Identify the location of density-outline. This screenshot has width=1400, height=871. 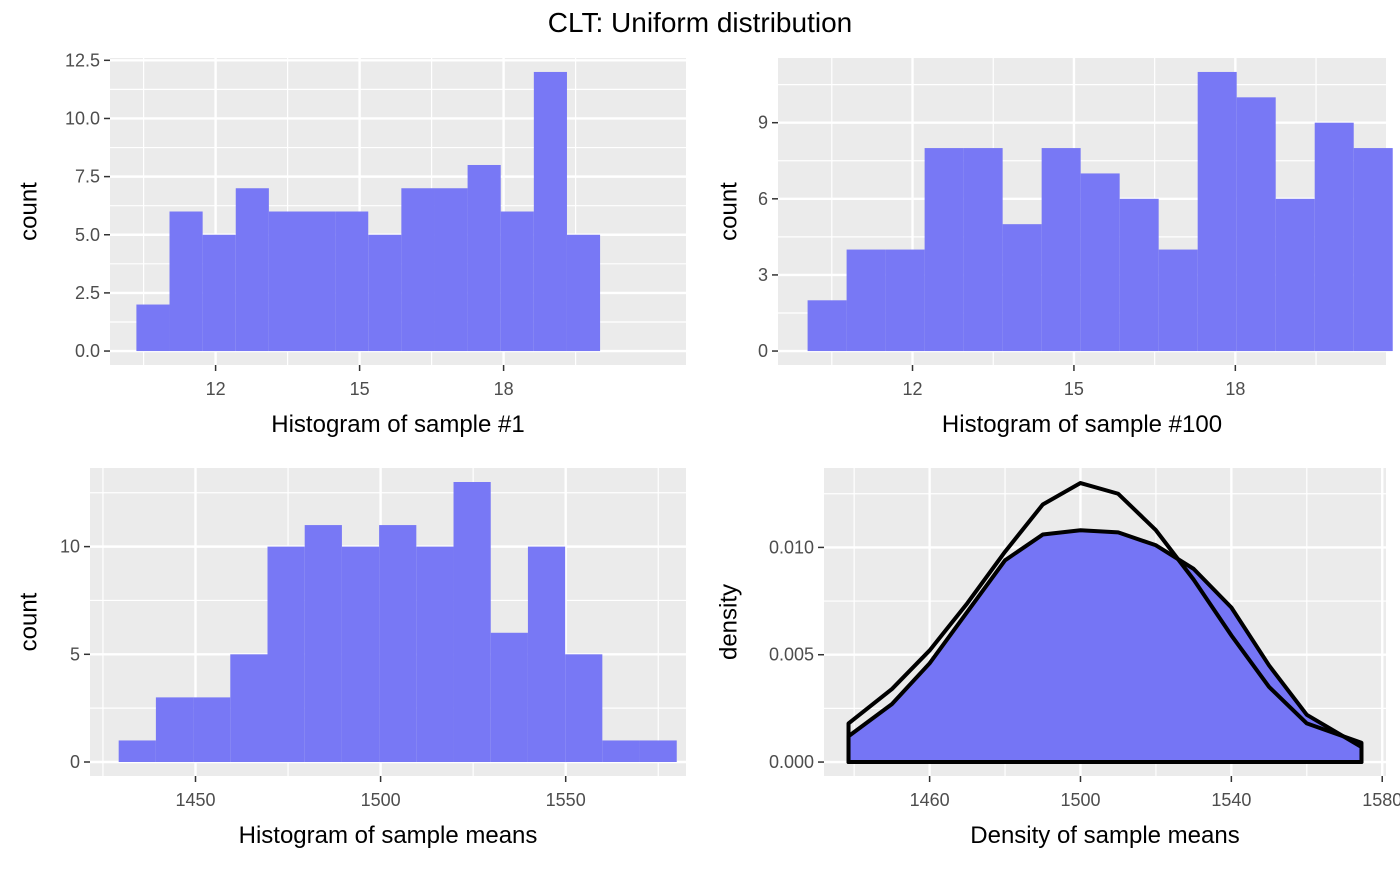
(1105, 623).